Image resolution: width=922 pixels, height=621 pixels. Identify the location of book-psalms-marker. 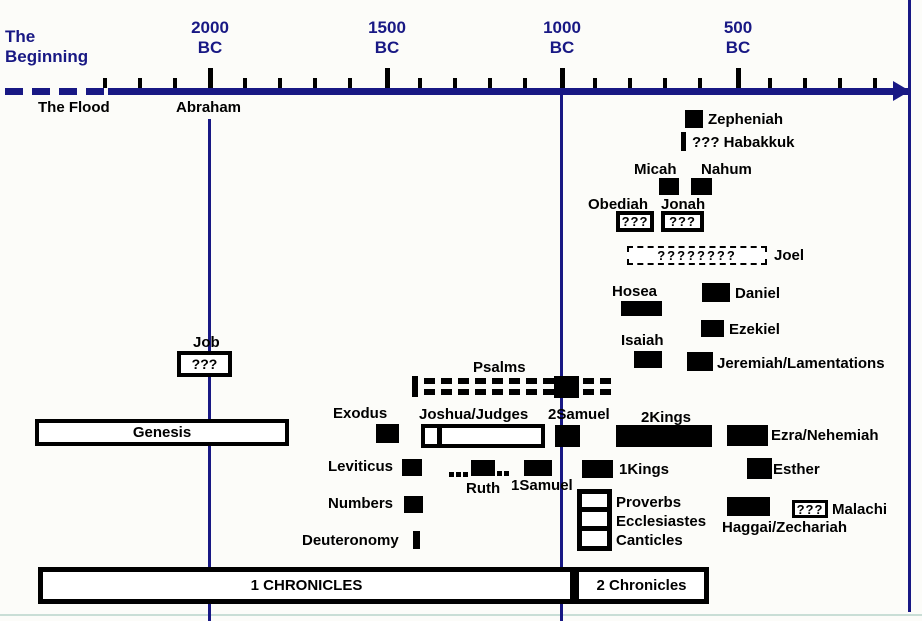
(566, 387).